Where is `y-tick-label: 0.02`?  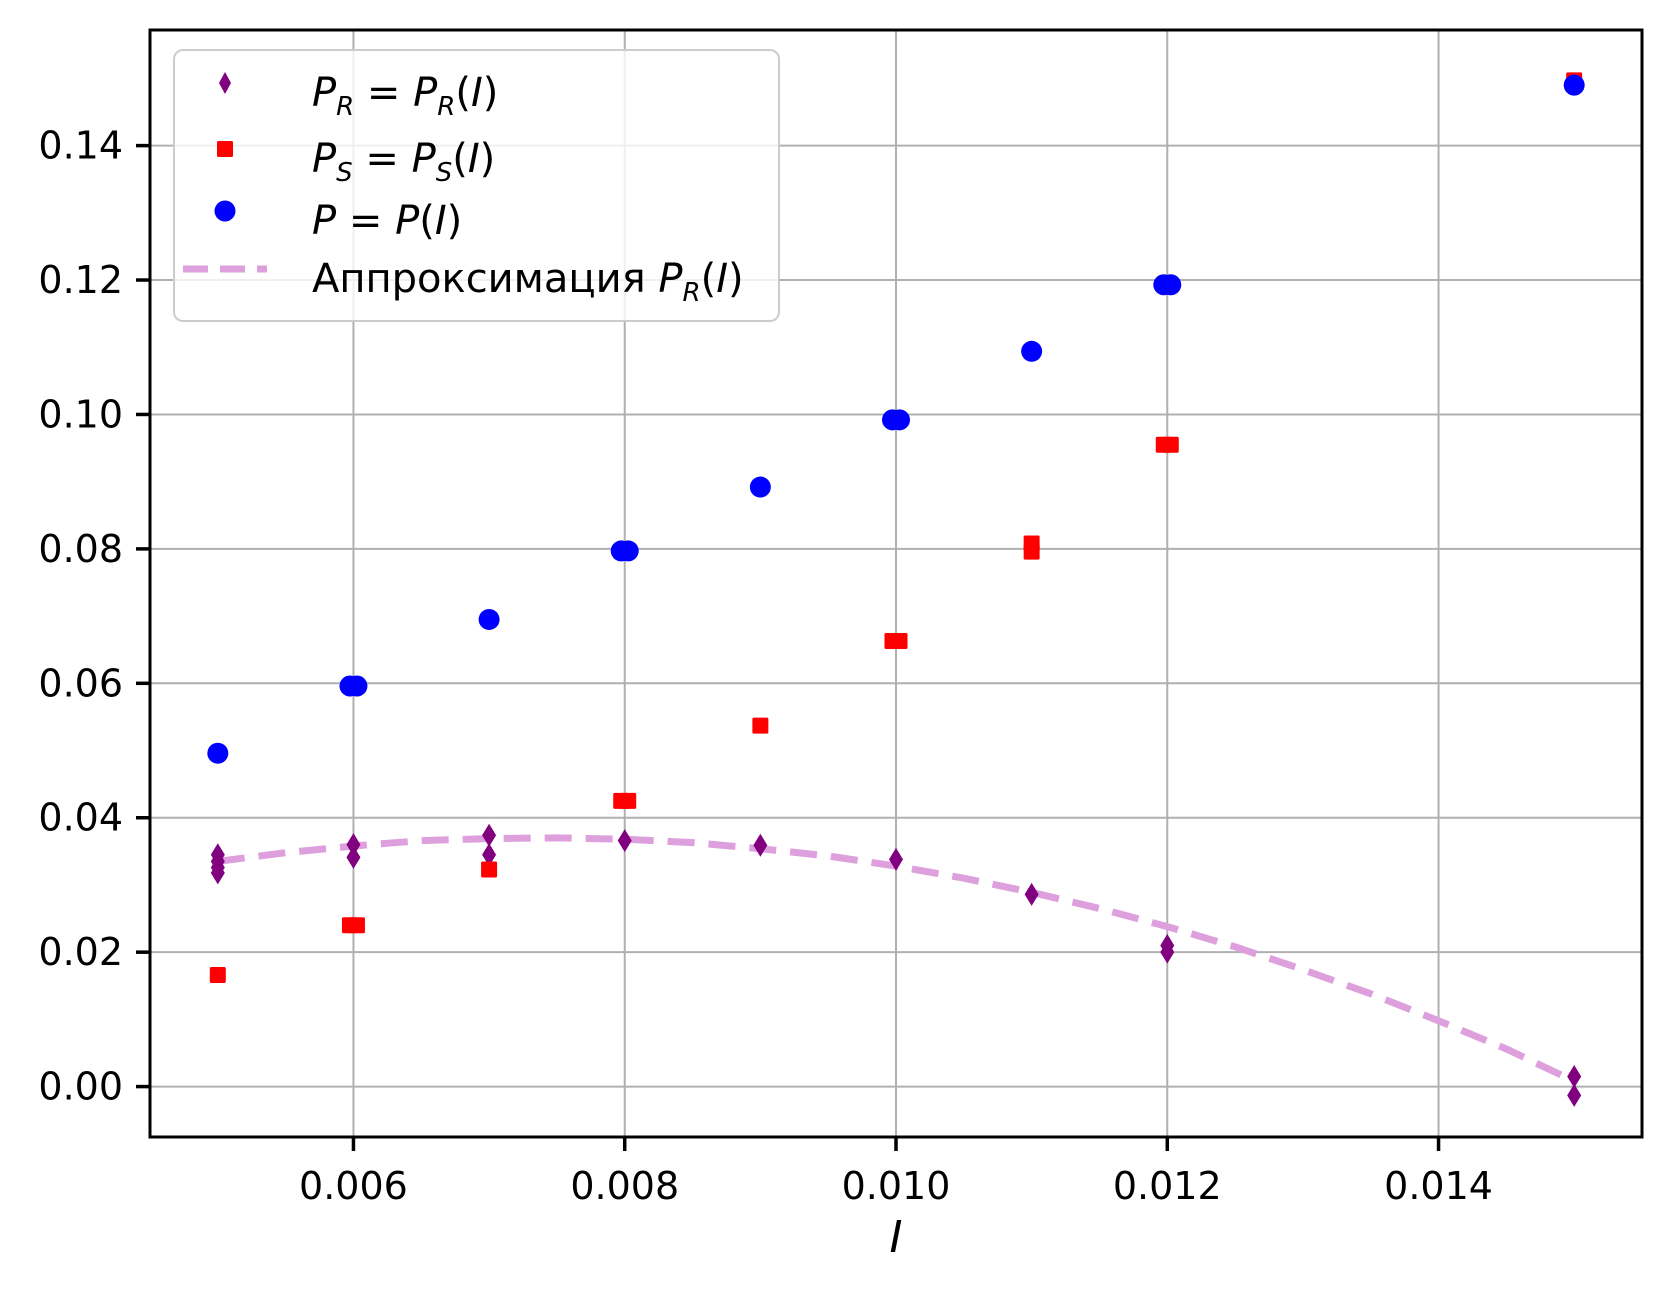
y-tick-label: 0.02 is located at coordinates (80, 952).